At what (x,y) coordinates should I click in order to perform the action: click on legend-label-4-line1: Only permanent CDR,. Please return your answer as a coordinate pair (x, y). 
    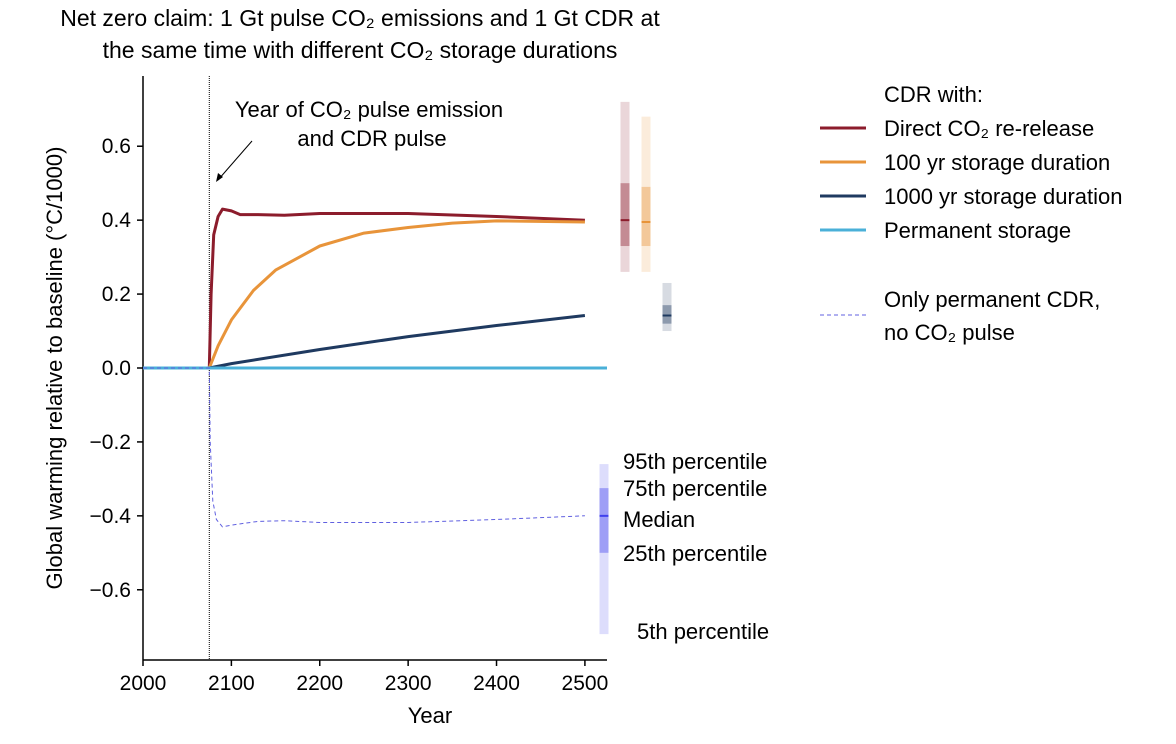
    Looking at the image, I should click on (992, 299).